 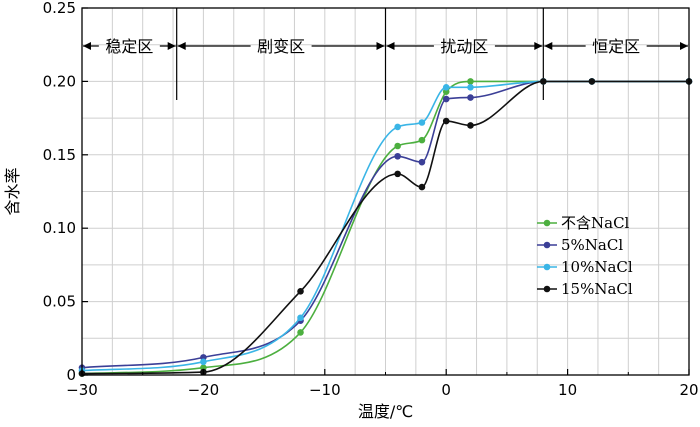 What do you see at coordinates (59, 155) in the screenshot?
I see `y-tick-label: 0.15` at bounding box center [59, 155].